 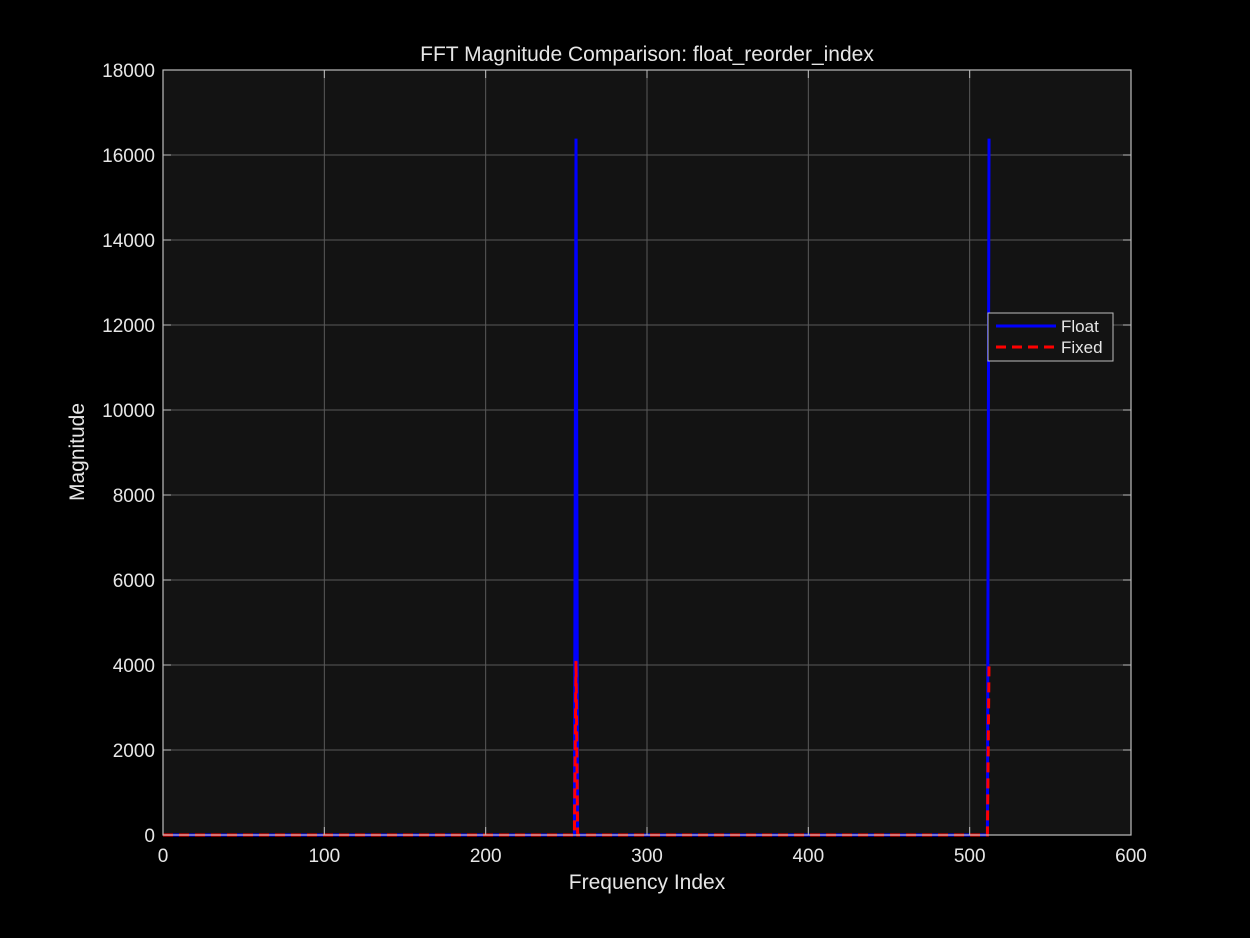 What do you see at coordinates (647, 856) in the screenshot?
I see `x-tick-label: 300` at bounding box center [647, 856].